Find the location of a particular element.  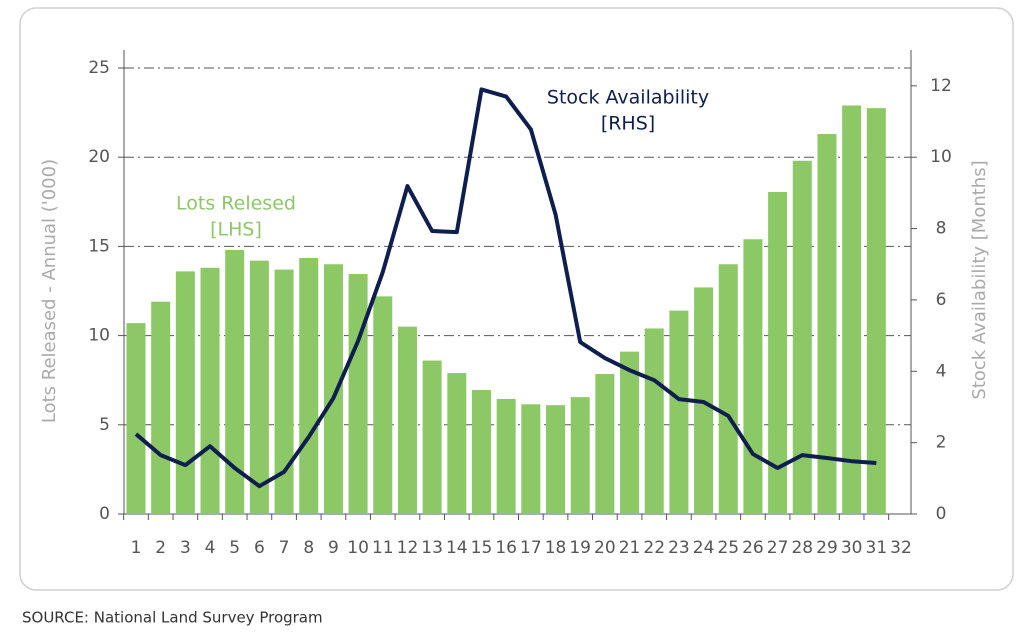

y2-tick-label: 10 is located at coordinates (941, 157).